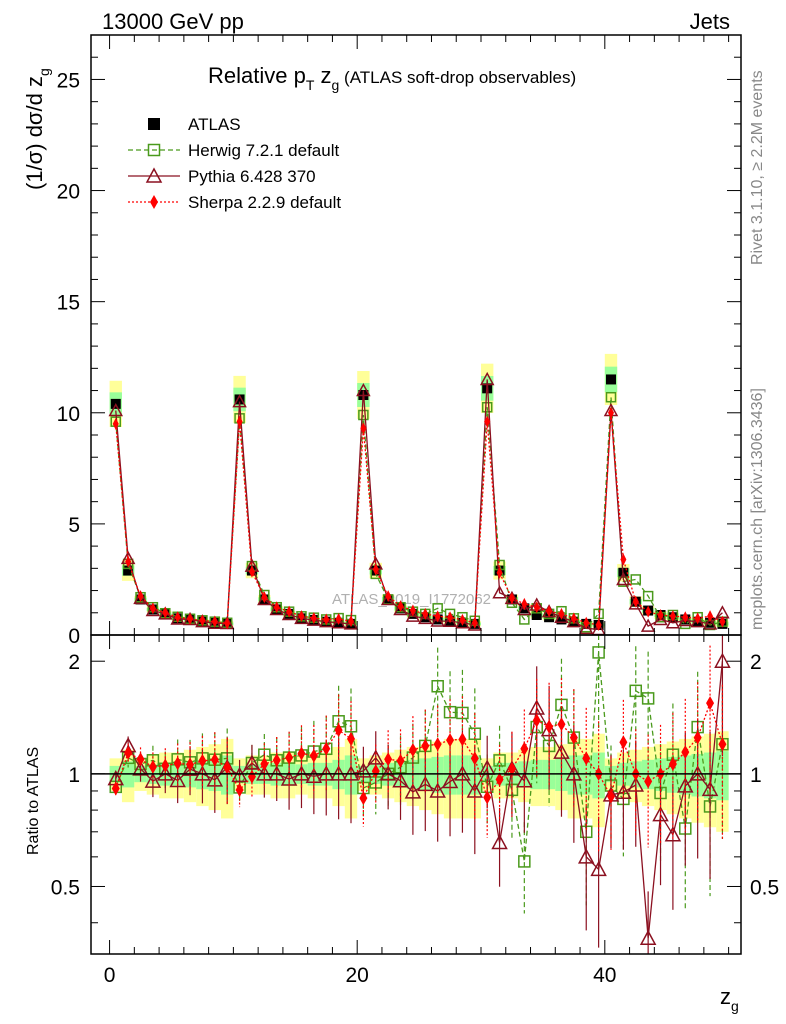 The image size is (786, 1024). I want to click on ratio-y-tick-label: 0.5, so click(65, 887).